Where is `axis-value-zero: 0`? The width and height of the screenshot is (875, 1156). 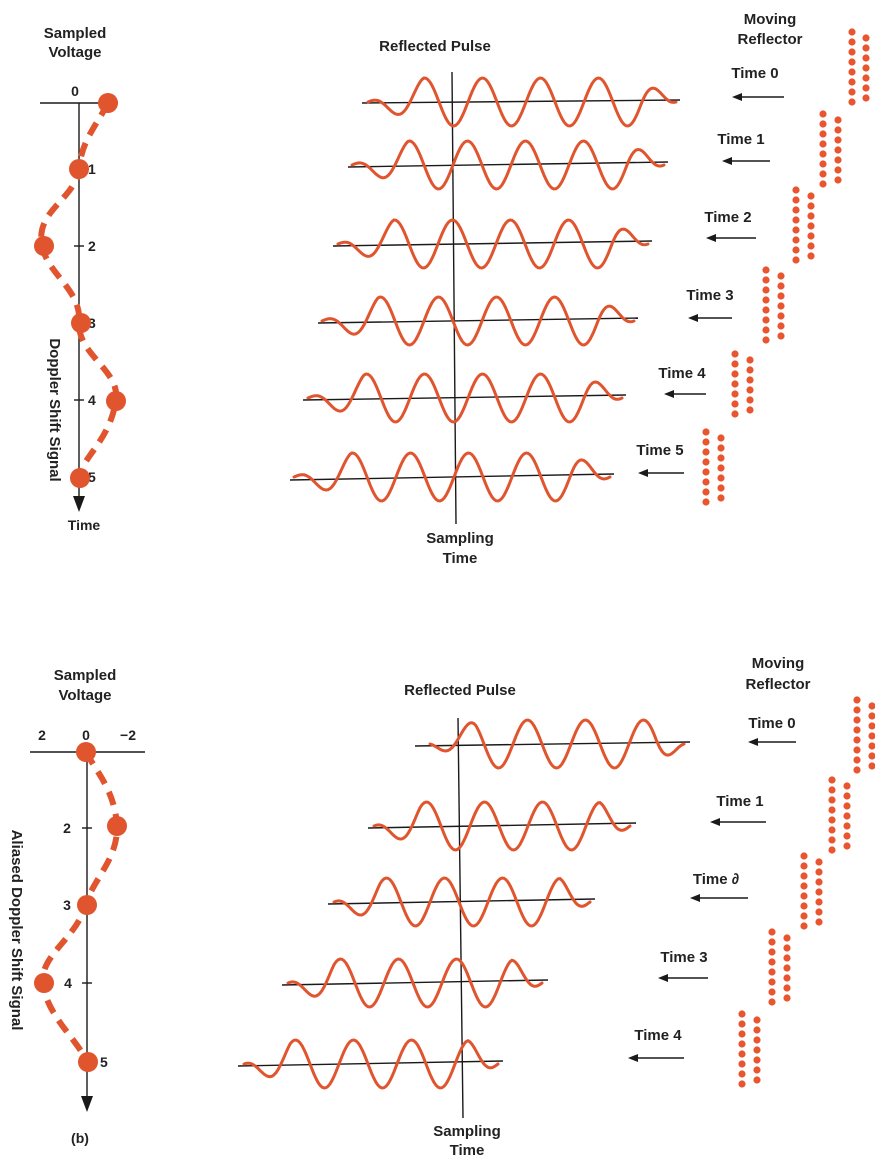
axis-value-zero: 0 is located at coordinates (86, 735).